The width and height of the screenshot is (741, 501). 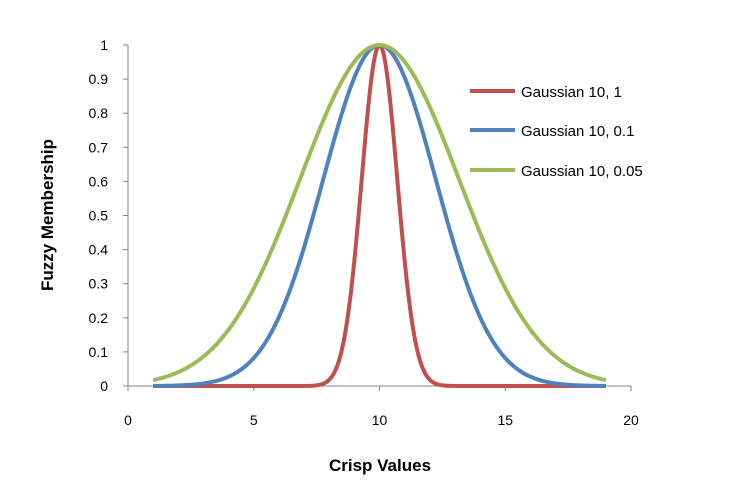 What do you see at coordinates (254, 420) in the screenshot?
I see `x-tick-label: 5` at bounding box center [254, 420].